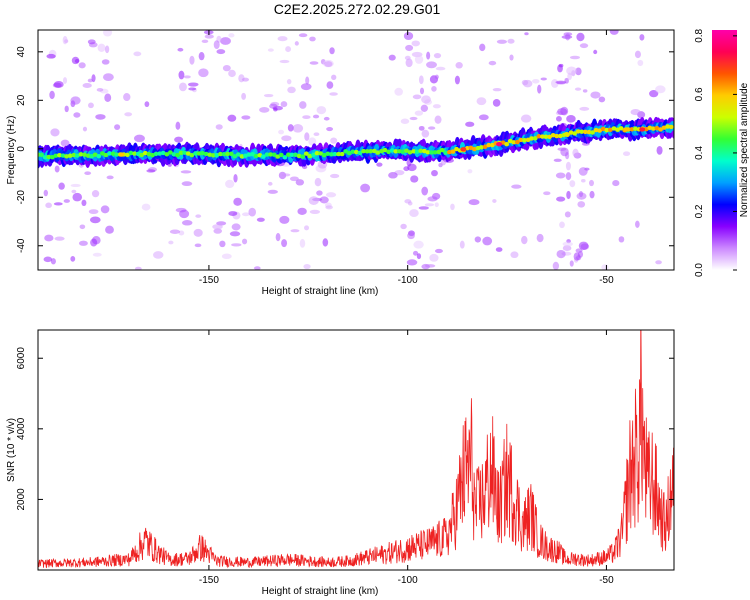 The height and width of the screenshot is (600, 750). Describe the element at coordinates (408, 280) in the screenshot. I see `spectrogram-x-tick-label: -100` at that location.